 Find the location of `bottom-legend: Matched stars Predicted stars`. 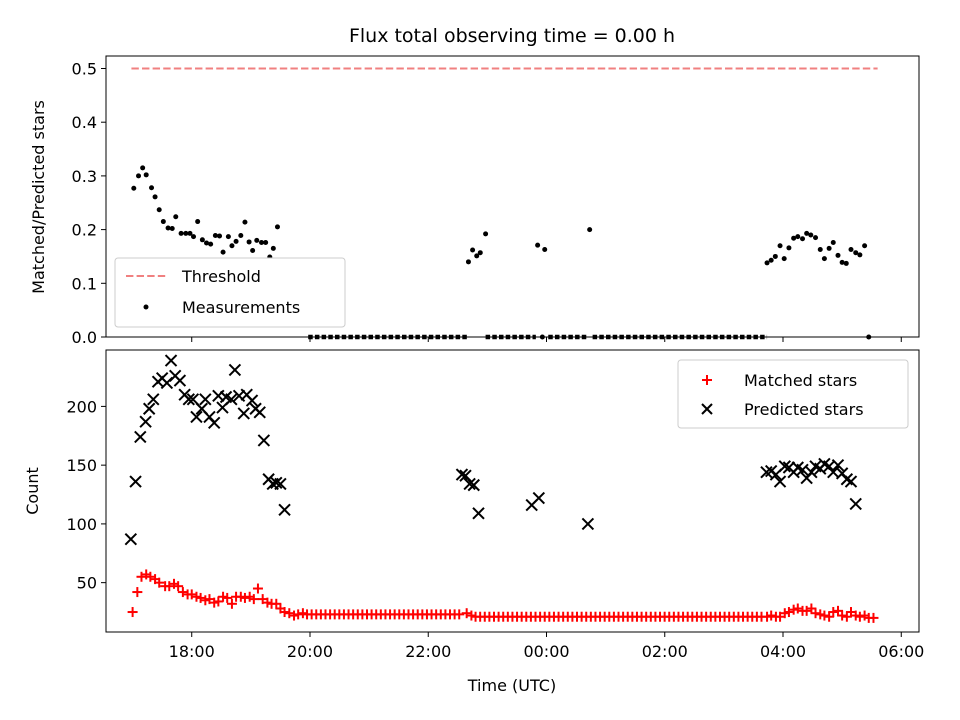

bottom-legend: Matched stars Predicted stars is located at coordinates (793, 394).